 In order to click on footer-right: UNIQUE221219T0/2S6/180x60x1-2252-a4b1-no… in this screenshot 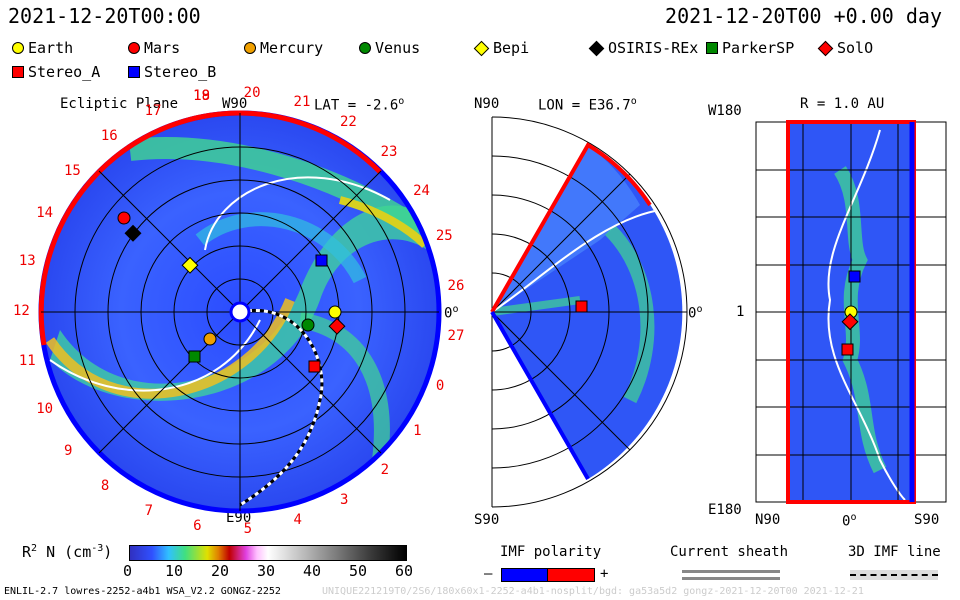, I will do `click(593, 591)`.